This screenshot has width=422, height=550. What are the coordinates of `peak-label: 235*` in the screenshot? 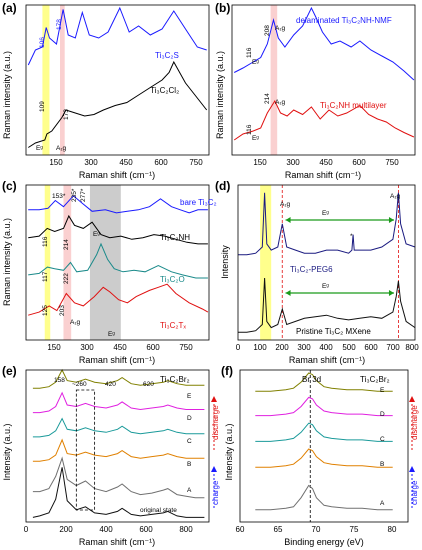 It's located at (74, 195).